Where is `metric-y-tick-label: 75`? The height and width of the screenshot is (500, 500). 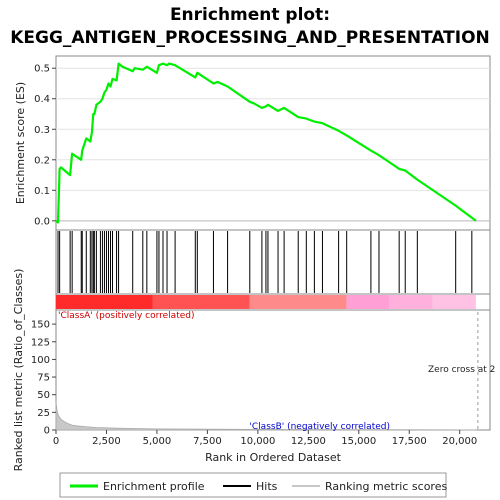 metric-y-tick-label: 75 is located at coordinates (43, 378).